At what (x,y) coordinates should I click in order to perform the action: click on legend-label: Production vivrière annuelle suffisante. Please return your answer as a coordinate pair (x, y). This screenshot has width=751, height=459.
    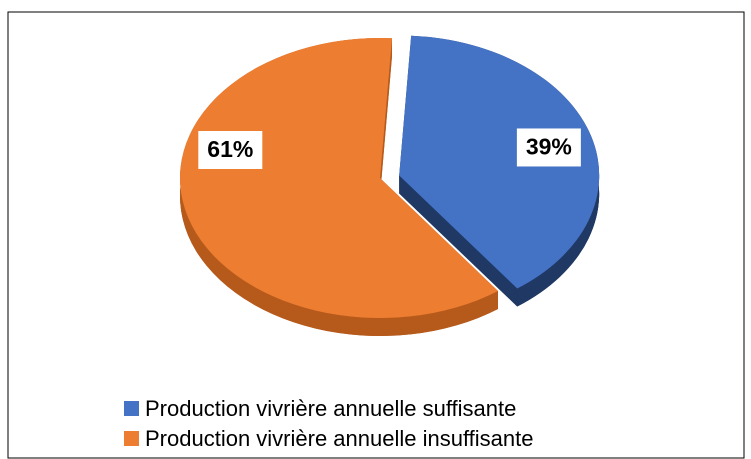
    Looking at the image, I should click on (330, 408).